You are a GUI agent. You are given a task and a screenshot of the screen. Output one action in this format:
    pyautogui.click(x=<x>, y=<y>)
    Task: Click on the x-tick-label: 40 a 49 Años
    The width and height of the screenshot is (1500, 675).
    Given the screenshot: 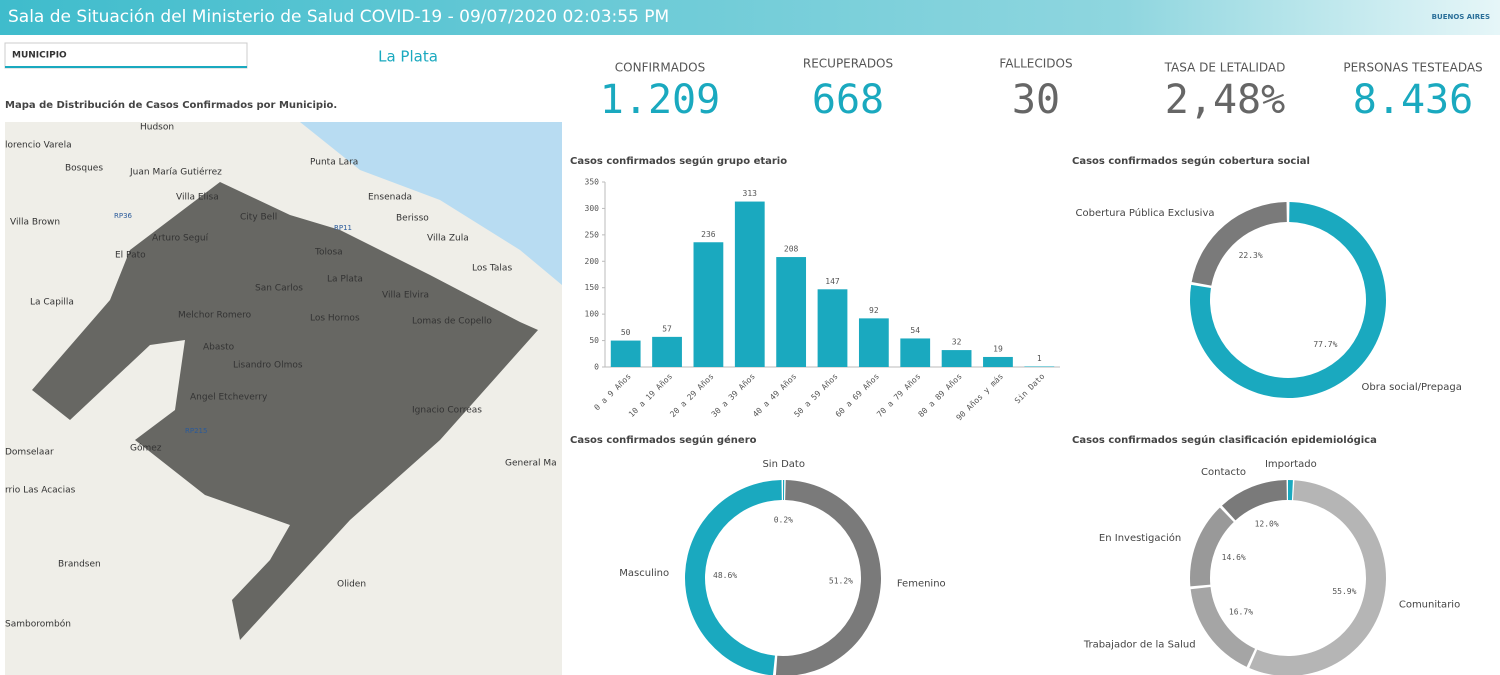 What is the action you would take?
    pyautogui.click(x=774, y=395)
    